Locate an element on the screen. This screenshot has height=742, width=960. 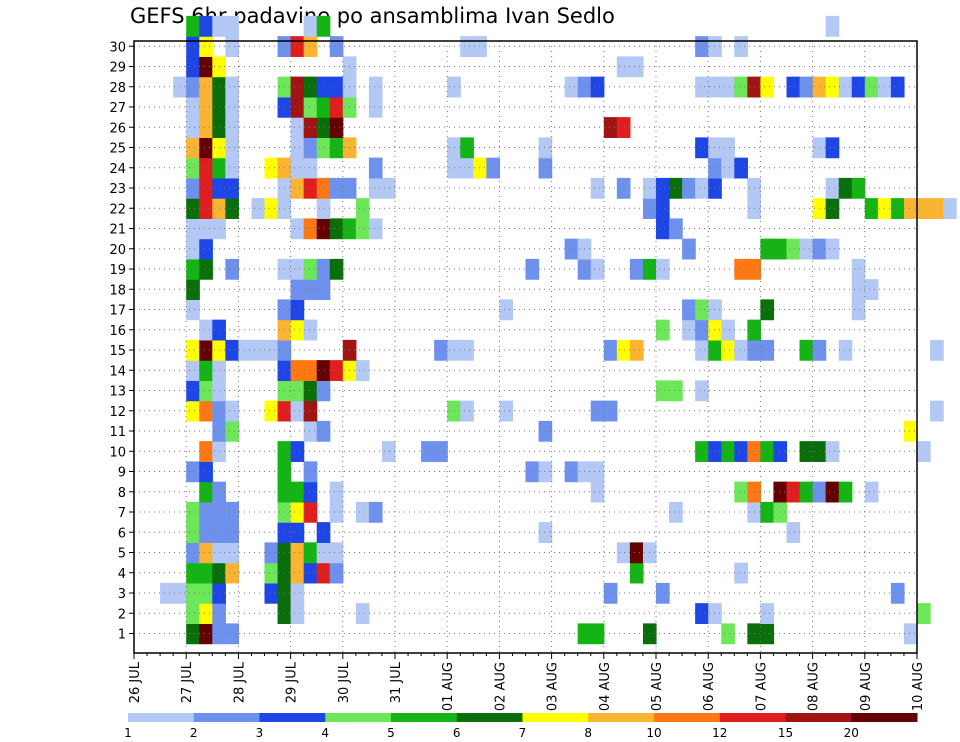
y-tick-label: 30 is located at coordinates (117, 47).